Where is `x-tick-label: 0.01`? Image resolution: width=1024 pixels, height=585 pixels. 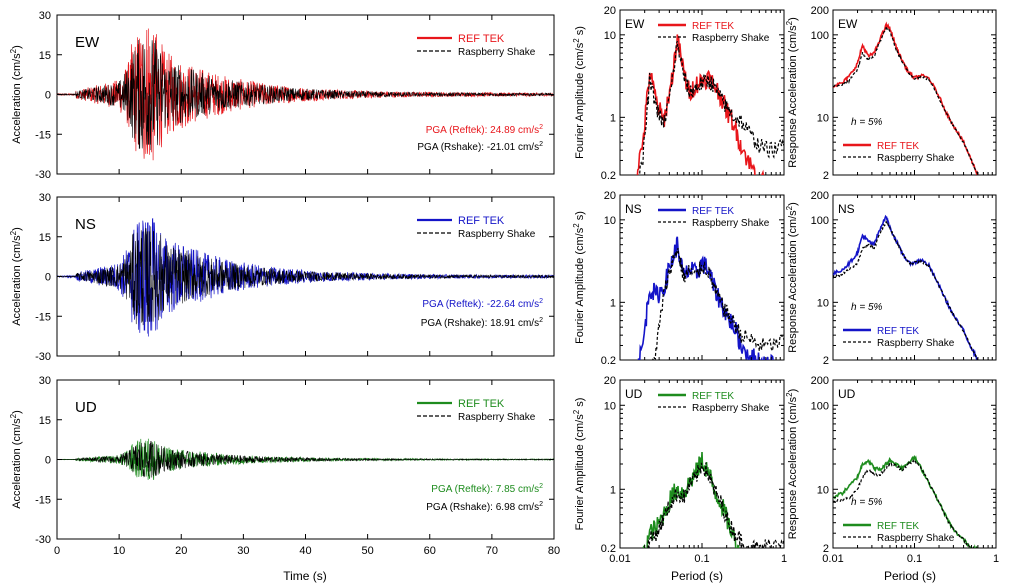 x-tick-label: 0.01 is located at coordinates (832, 559).